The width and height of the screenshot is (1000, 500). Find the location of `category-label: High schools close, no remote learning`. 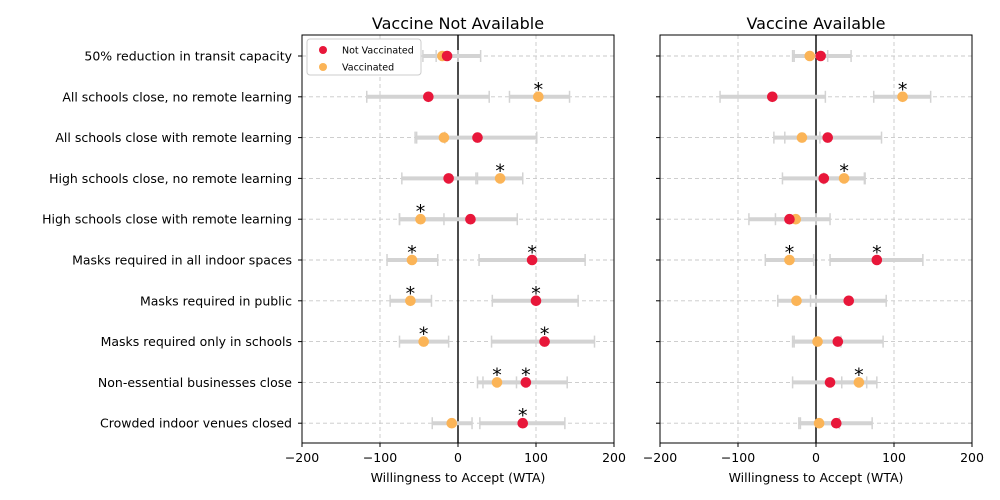

category-label: High schools close, no remote learning is located at coordinates (170, 178).